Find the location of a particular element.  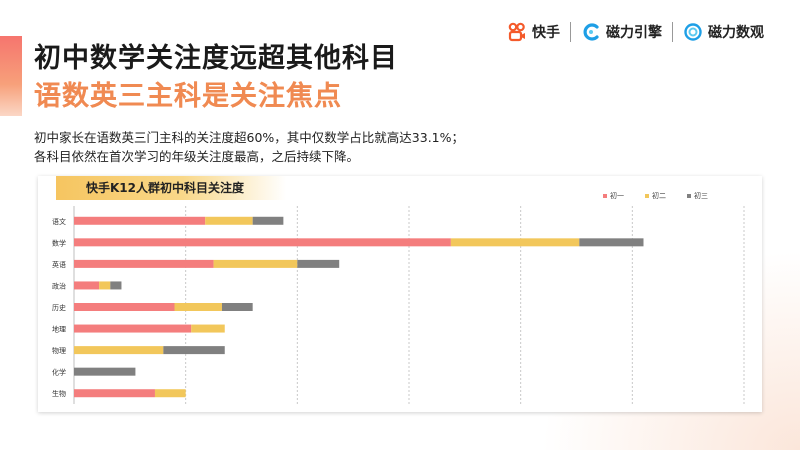

legend-label: 初二 is located at coordinates (659, 195).